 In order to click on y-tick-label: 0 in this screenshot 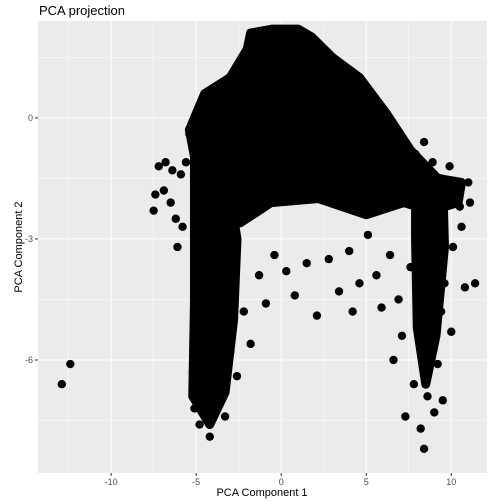, I will do `click(30, 118)`.